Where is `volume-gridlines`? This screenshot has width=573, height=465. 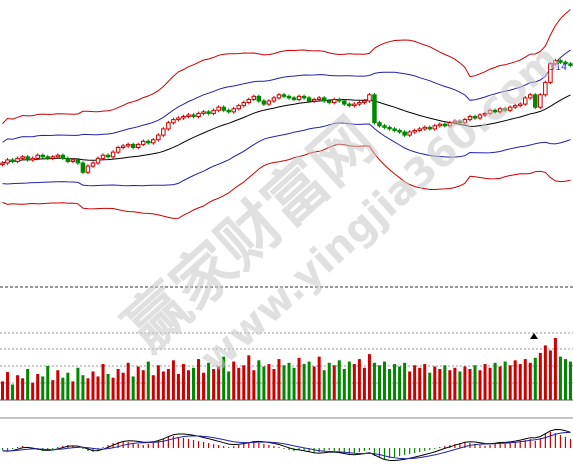 volume-gridlines is located at coordinates (286, 358).